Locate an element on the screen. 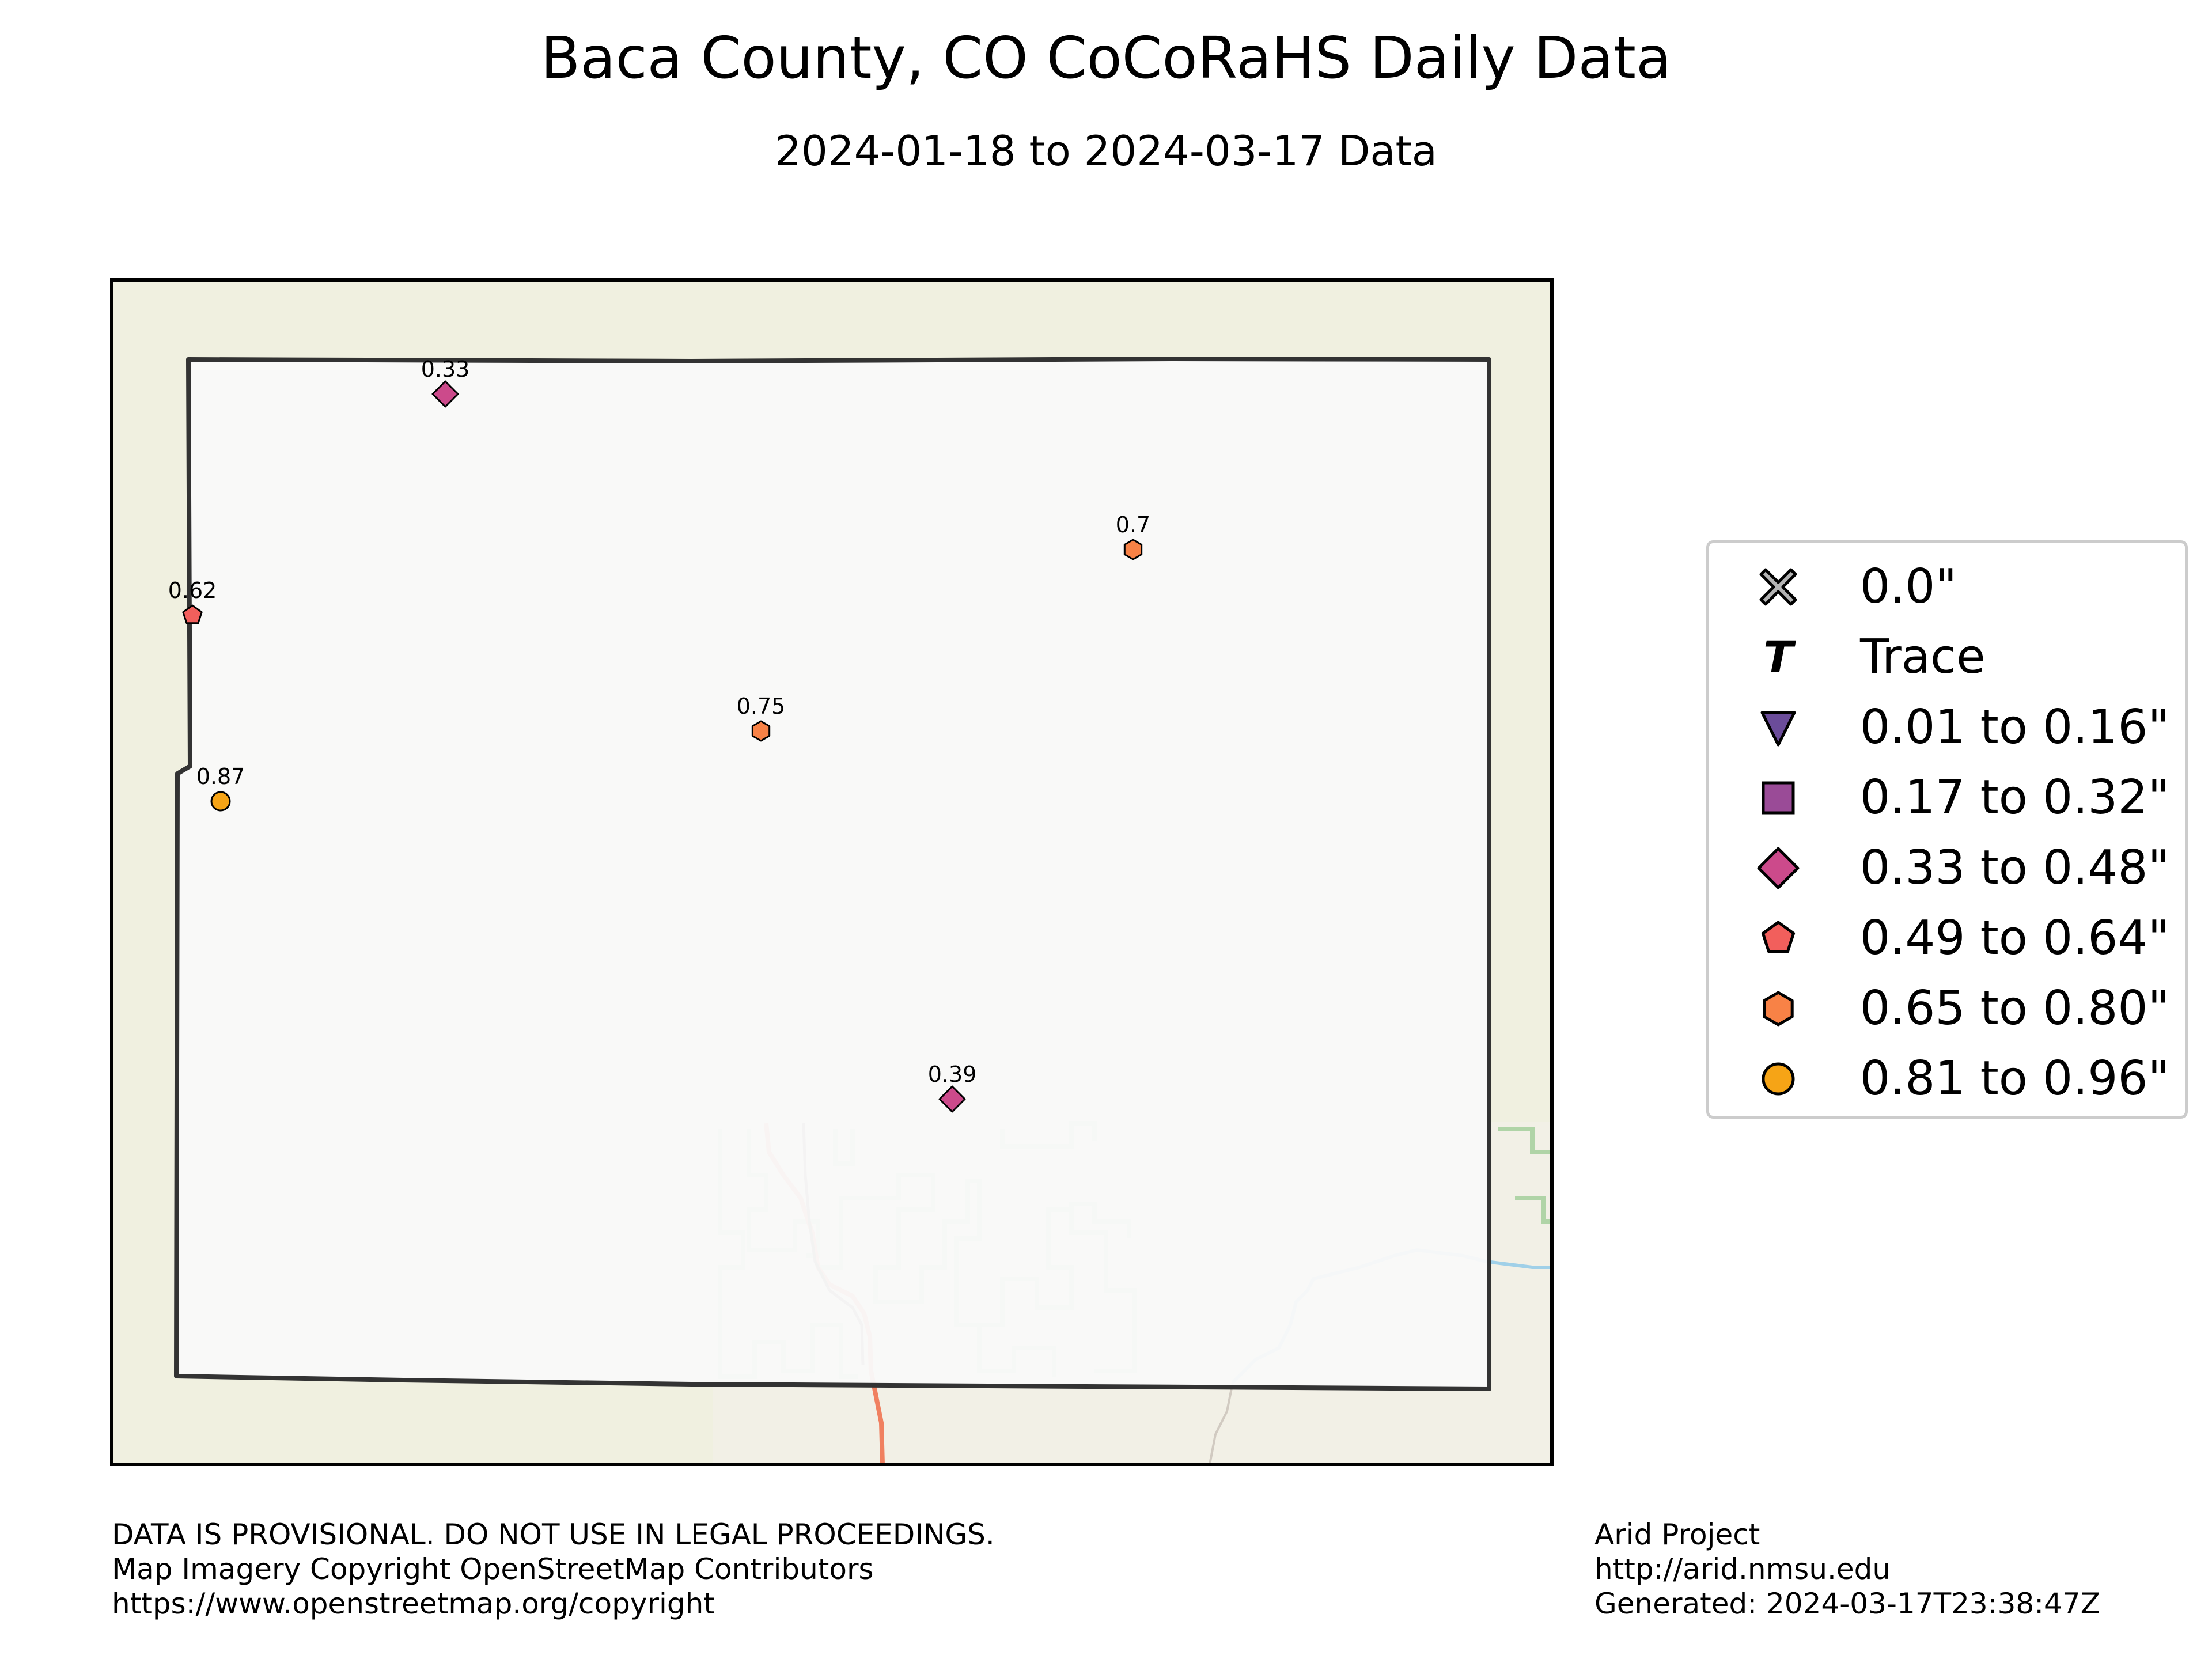 The image size is (2212, 1659). legend-label: 0.17 to 0.32" is located at coordinates (2015, 797).